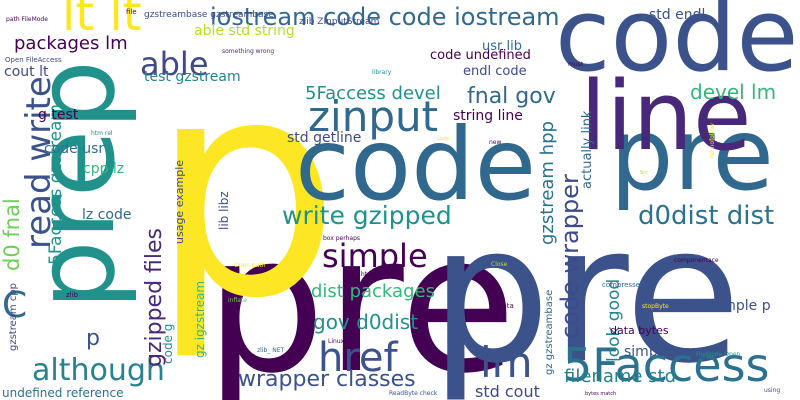 The height and width of the screenshot is (400, 800). I want to click on word-cloud-word: look good, so click(614, 320).